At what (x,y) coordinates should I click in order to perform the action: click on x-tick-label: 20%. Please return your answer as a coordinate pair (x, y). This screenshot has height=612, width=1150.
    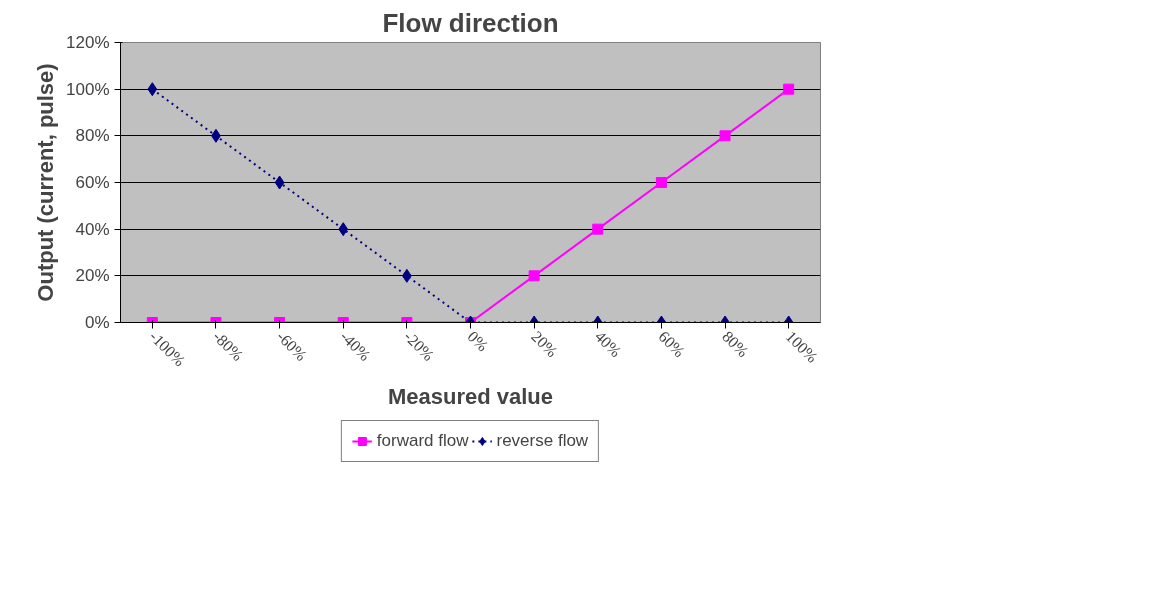
    Looking at the image, I should click on (544, 344).